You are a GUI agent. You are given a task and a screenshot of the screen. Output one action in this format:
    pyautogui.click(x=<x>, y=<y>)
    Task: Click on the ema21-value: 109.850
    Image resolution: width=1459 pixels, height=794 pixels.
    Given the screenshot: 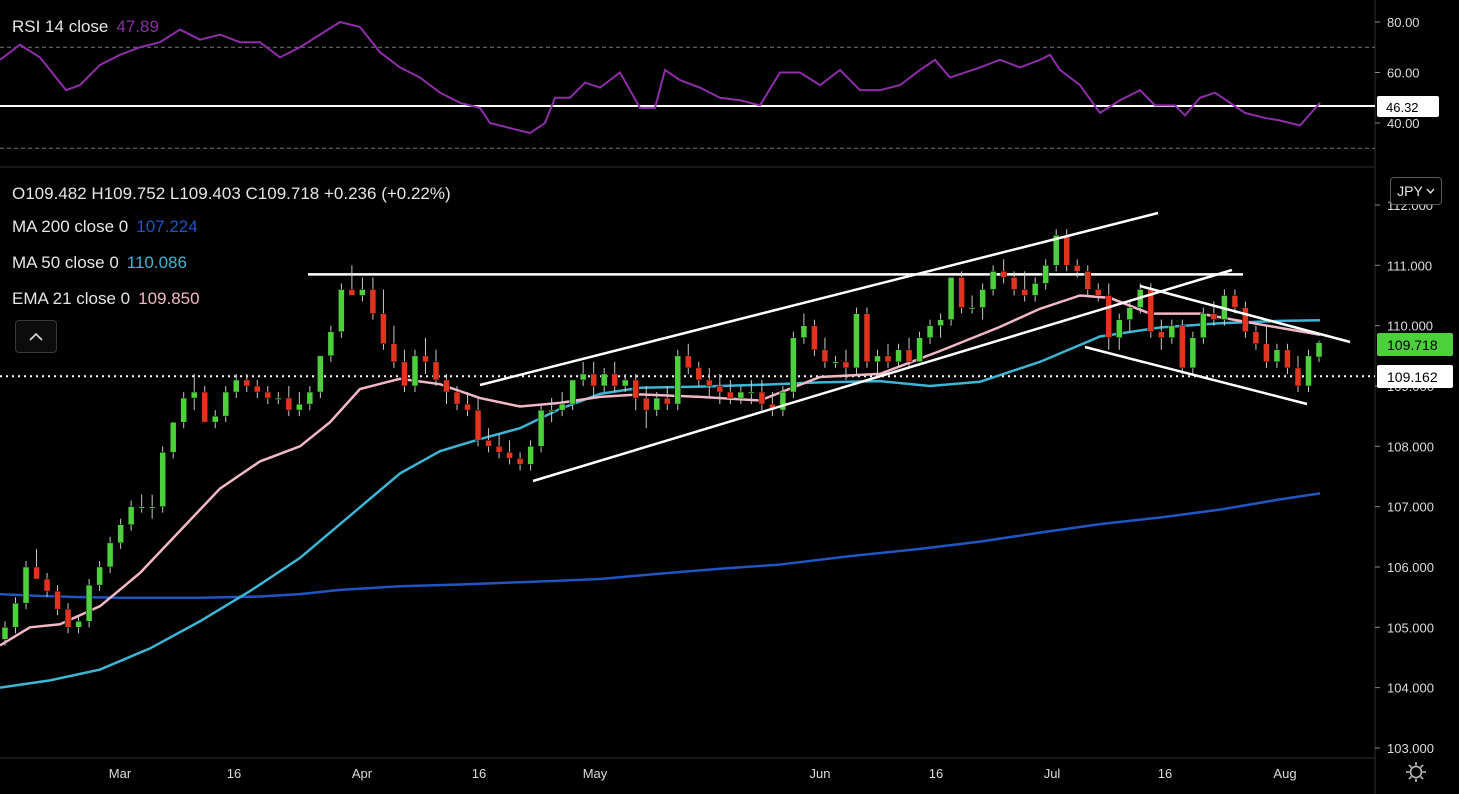 What is the action you would take?
    pyautogui.click(x=169, y=298)
    